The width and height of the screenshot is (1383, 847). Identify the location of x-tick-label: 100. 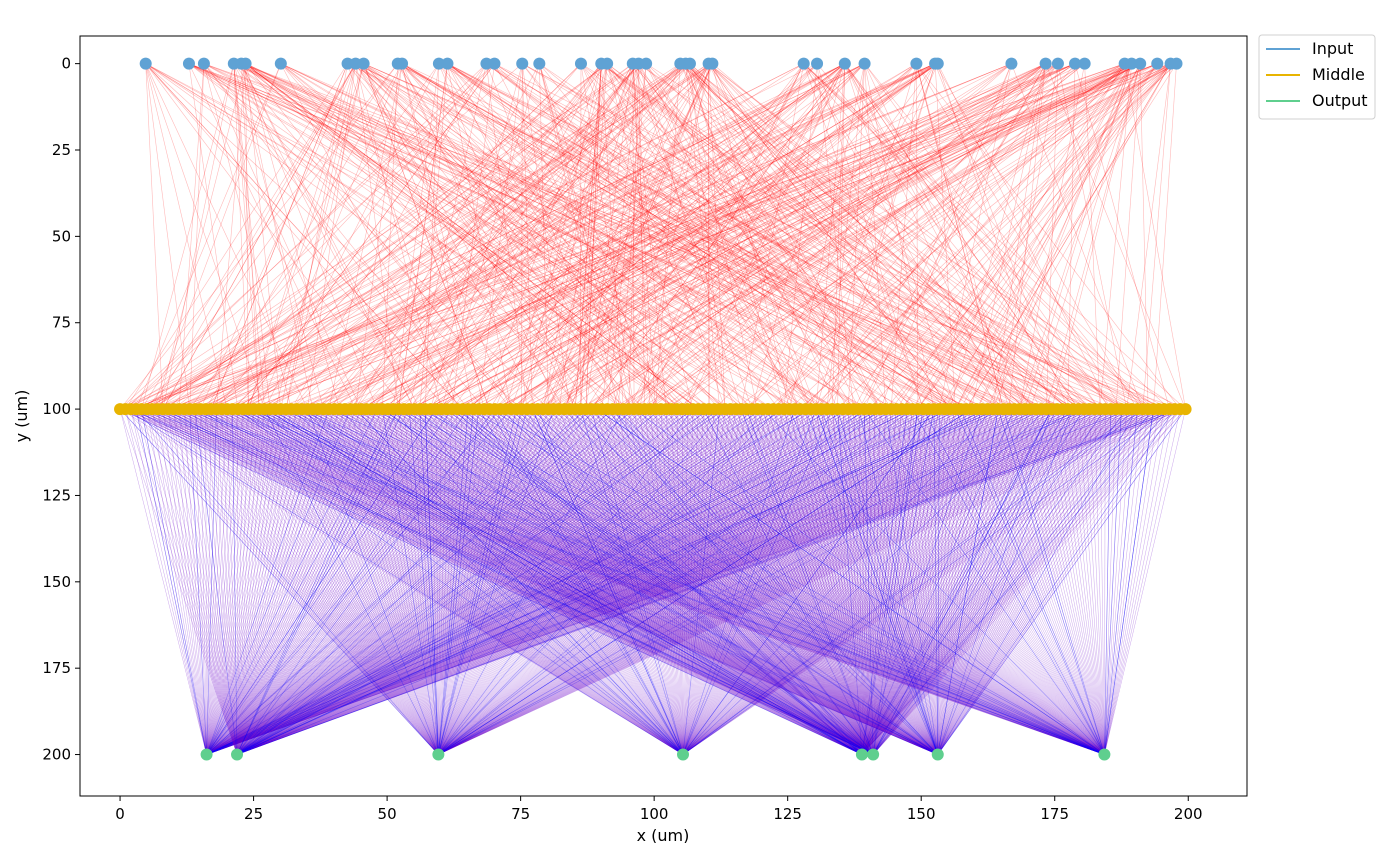
(654, 814).